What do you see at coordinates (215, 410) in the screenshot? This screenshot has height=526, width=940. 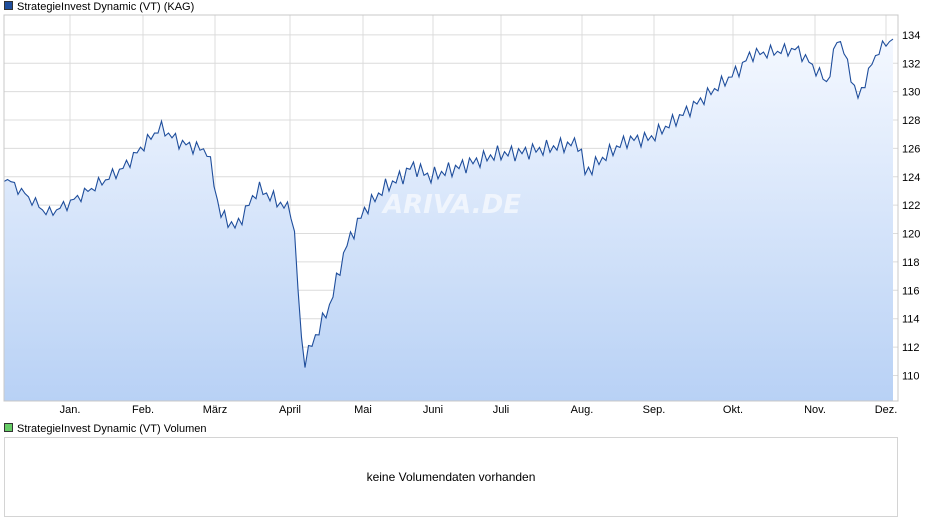 I see `x-tick-label: März` at bounding box center [215, 410].